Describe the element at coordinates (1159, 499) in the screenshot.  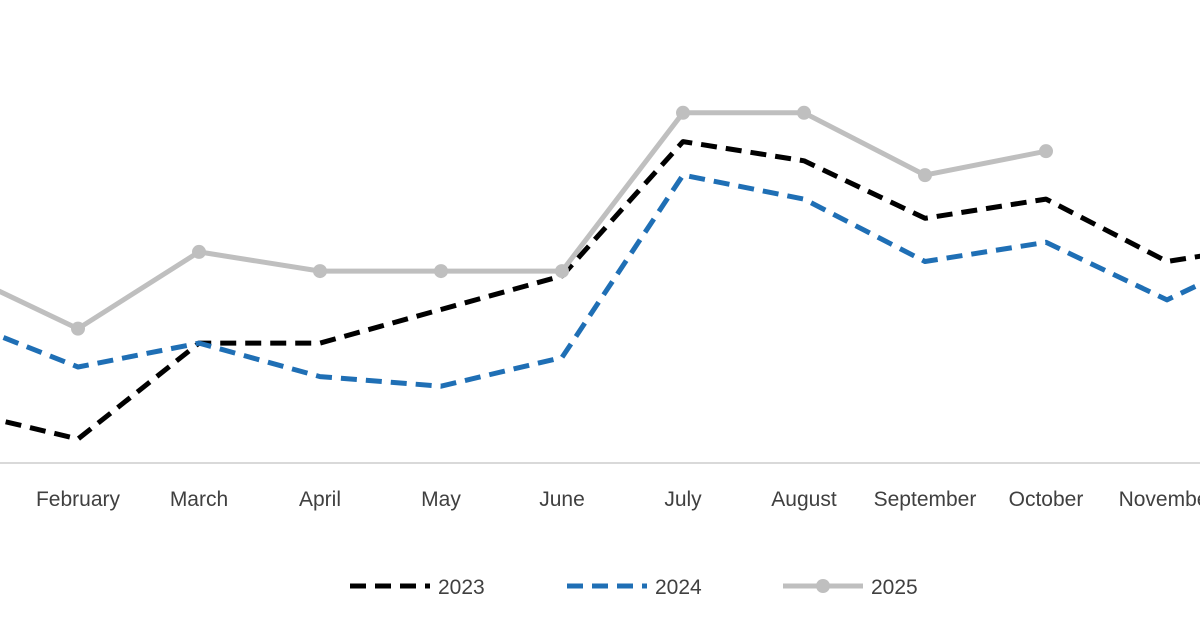
I see `x-tick-november: November` at that location.